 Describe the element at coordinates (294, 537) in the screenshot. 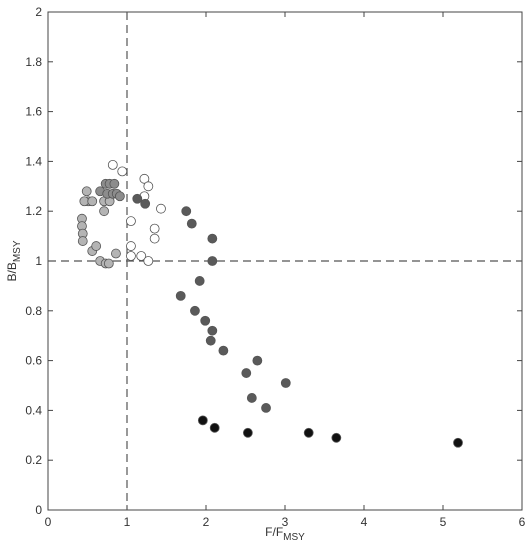

I see `x-axis-label-sub: MSY` at that location.